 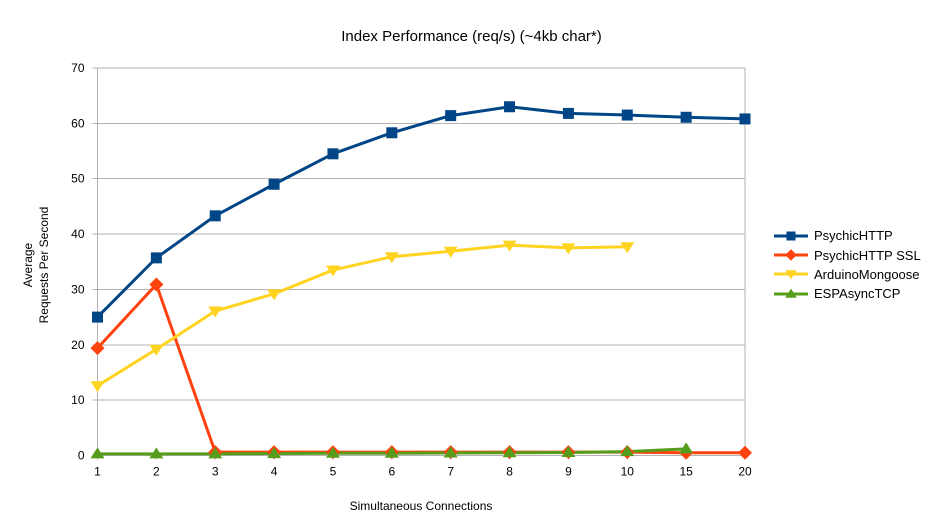 I want to click on x-tick-label: 15, so click(x=686, y=472).